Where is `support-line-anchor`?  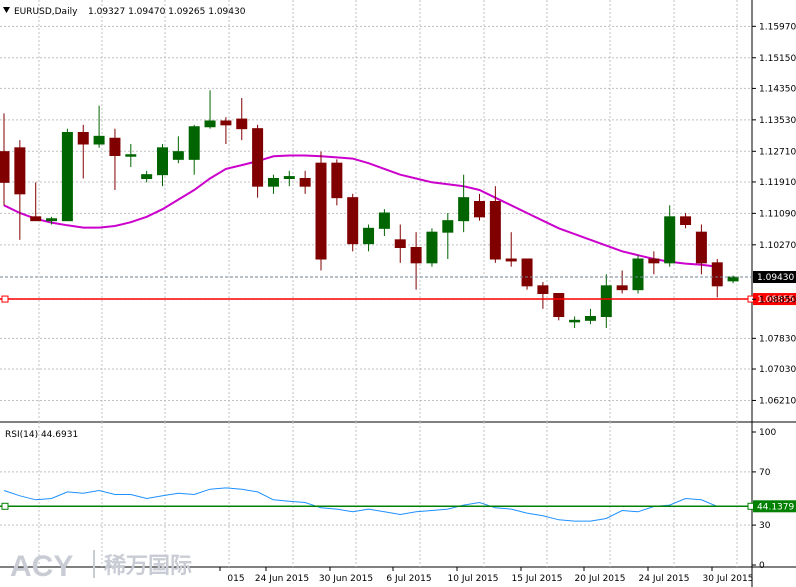 support-line-anchor is located at coordinates (5, 299).